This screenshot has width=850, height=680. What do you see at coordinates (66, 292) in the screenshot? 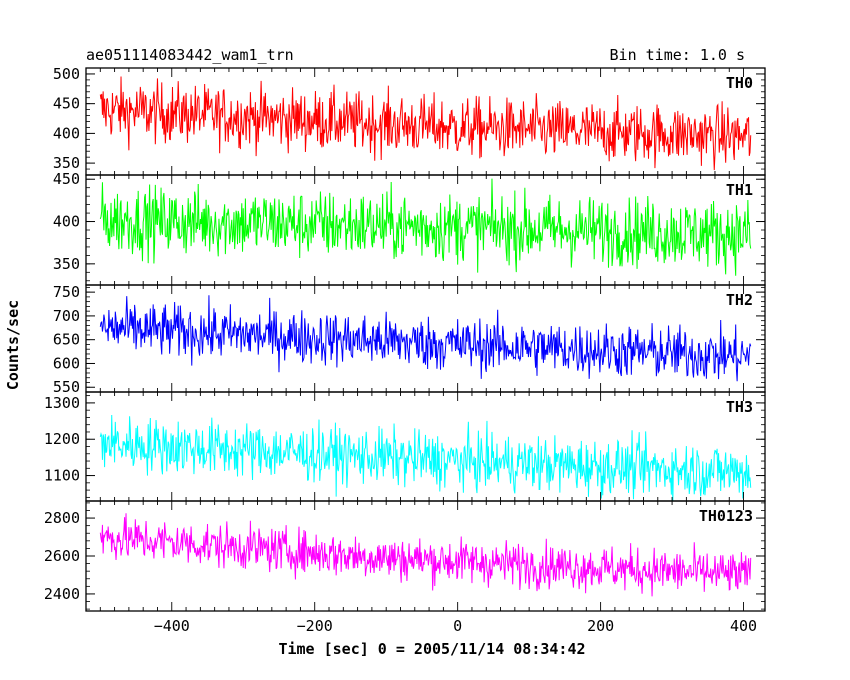
I see `y-tick-label: 750` at bounding box center [66, 292].